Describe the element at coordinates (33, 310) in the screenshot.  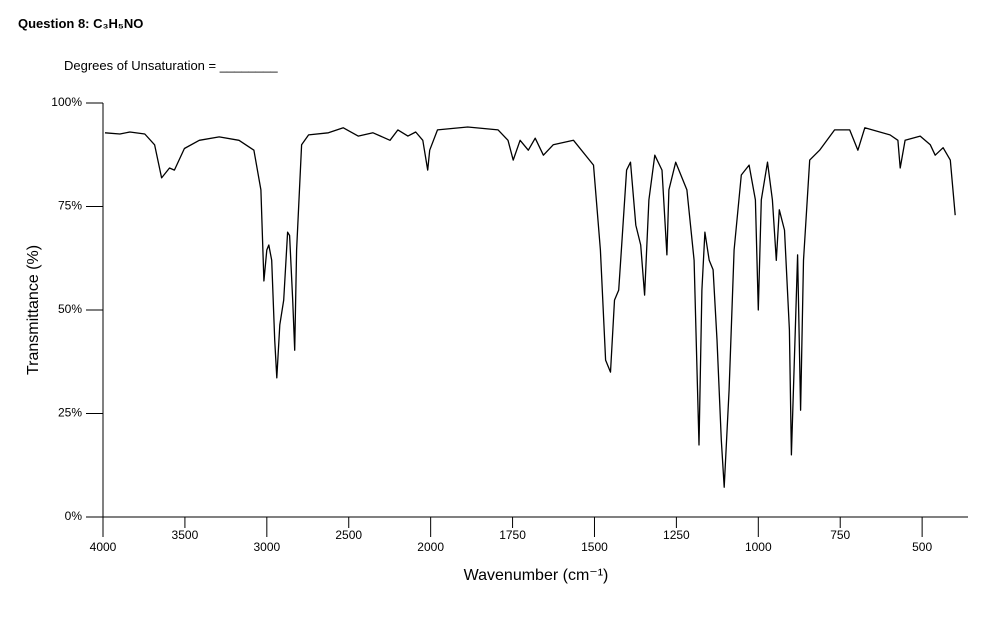
I see `y-axis-label: Transmittance (%)` at that location.